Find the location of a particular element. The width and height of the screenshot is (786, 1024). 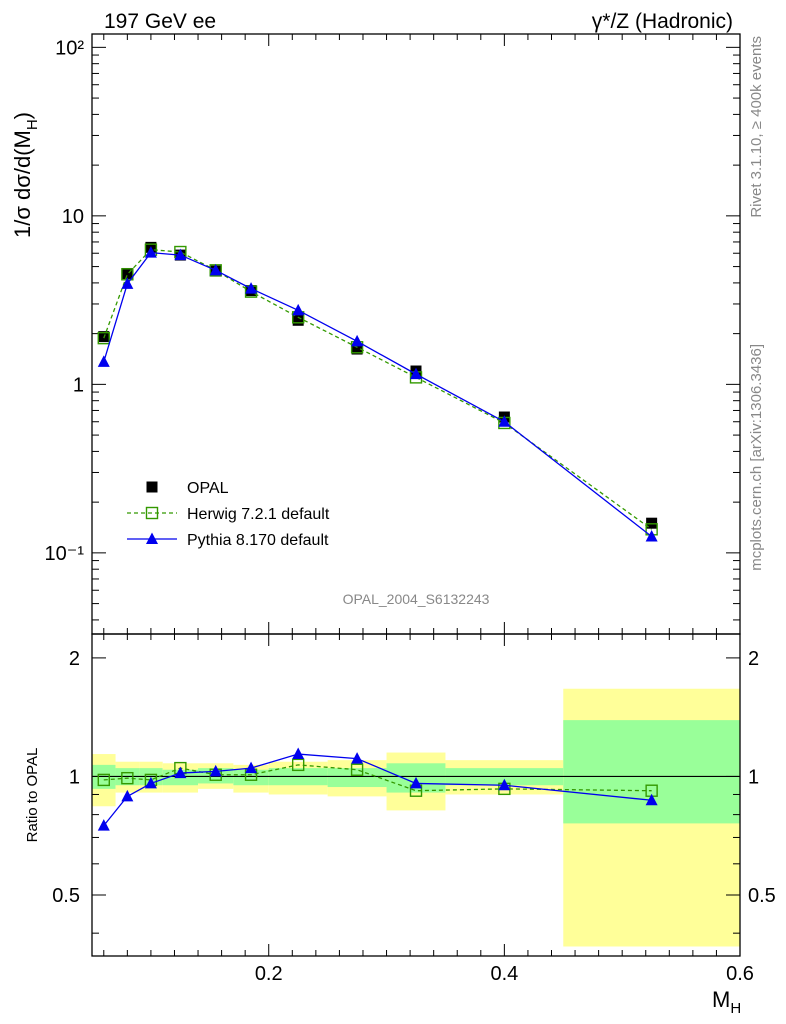

watermark: OPAL_2004_S6132243 is located at coordinates (416, 599).